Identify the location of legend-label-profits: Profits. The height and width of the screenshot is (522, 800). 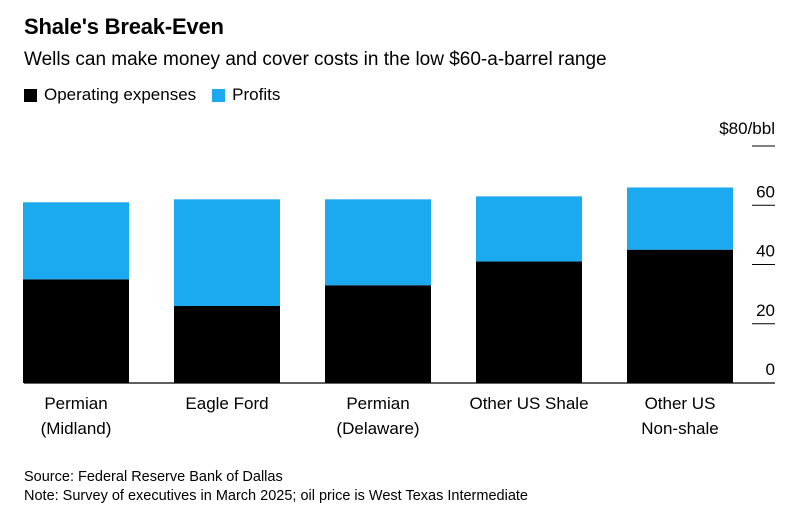
(256, 94).